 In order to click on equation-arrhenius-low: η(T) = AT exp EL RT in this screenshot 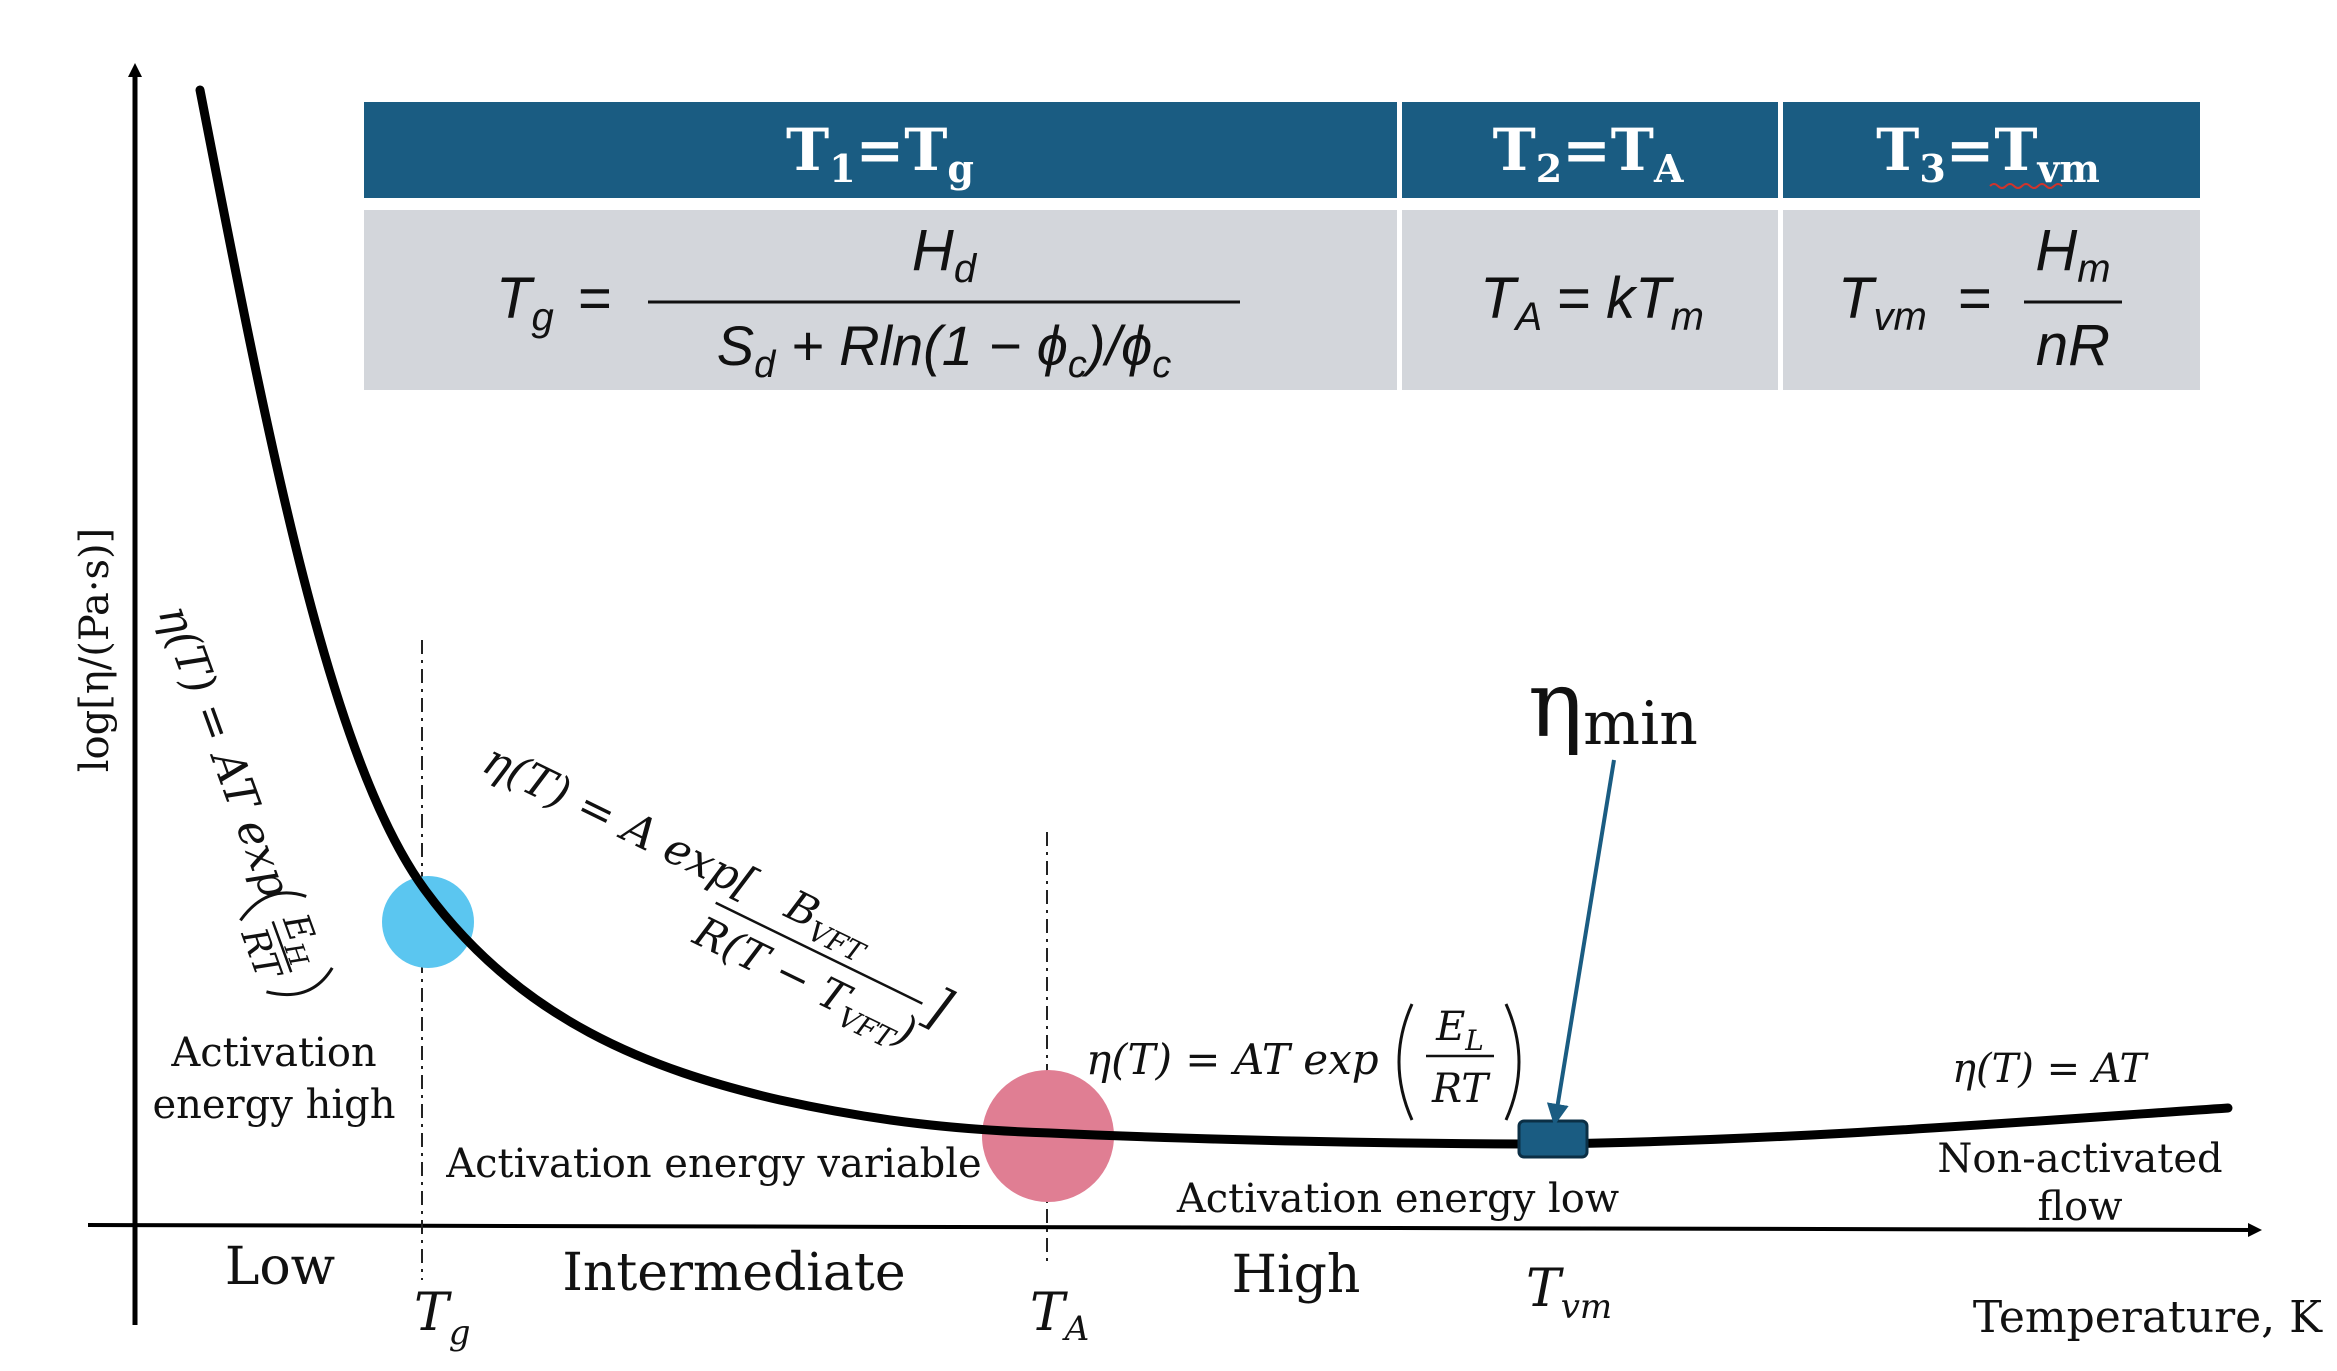, I will do `click(1303, 1062)`.